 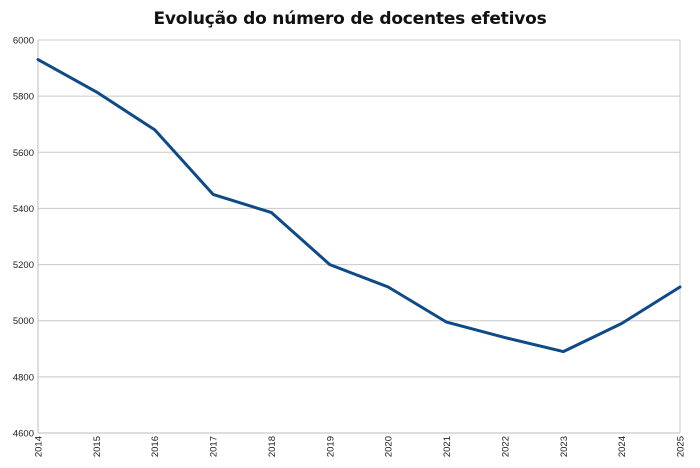 What do you see at coordinates (330, 446) in the screenshot?
I see `x-tick-label: 2019` at bounding box center [330, 446].